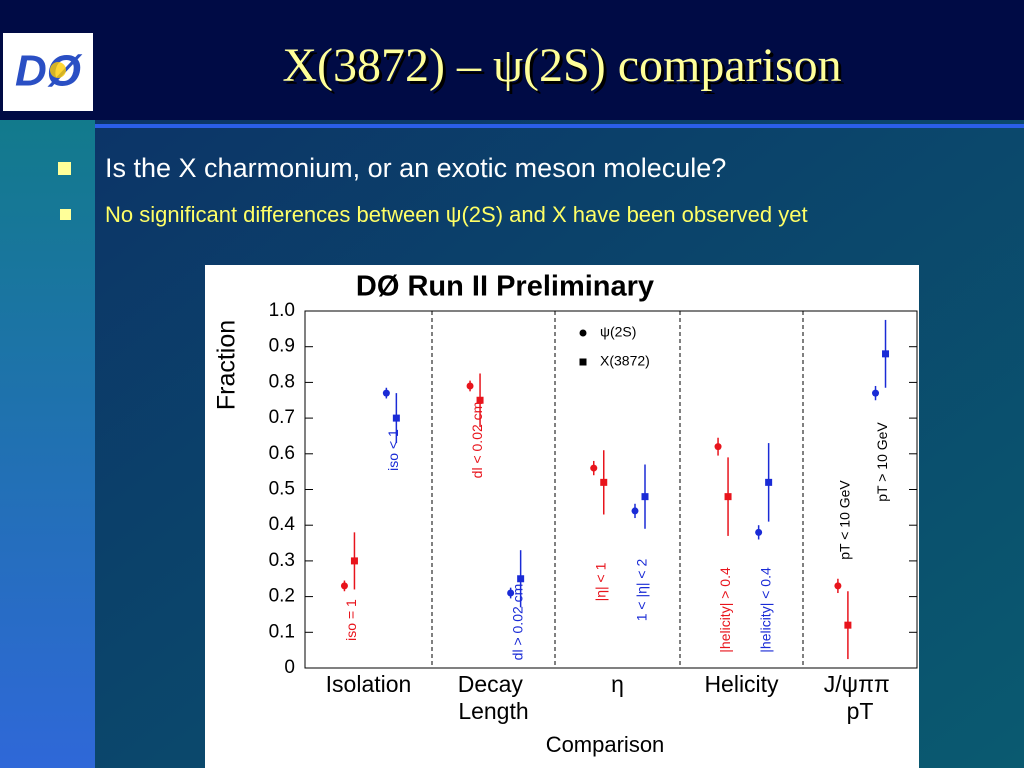  I want to click on logo-box, so click(48, 72).